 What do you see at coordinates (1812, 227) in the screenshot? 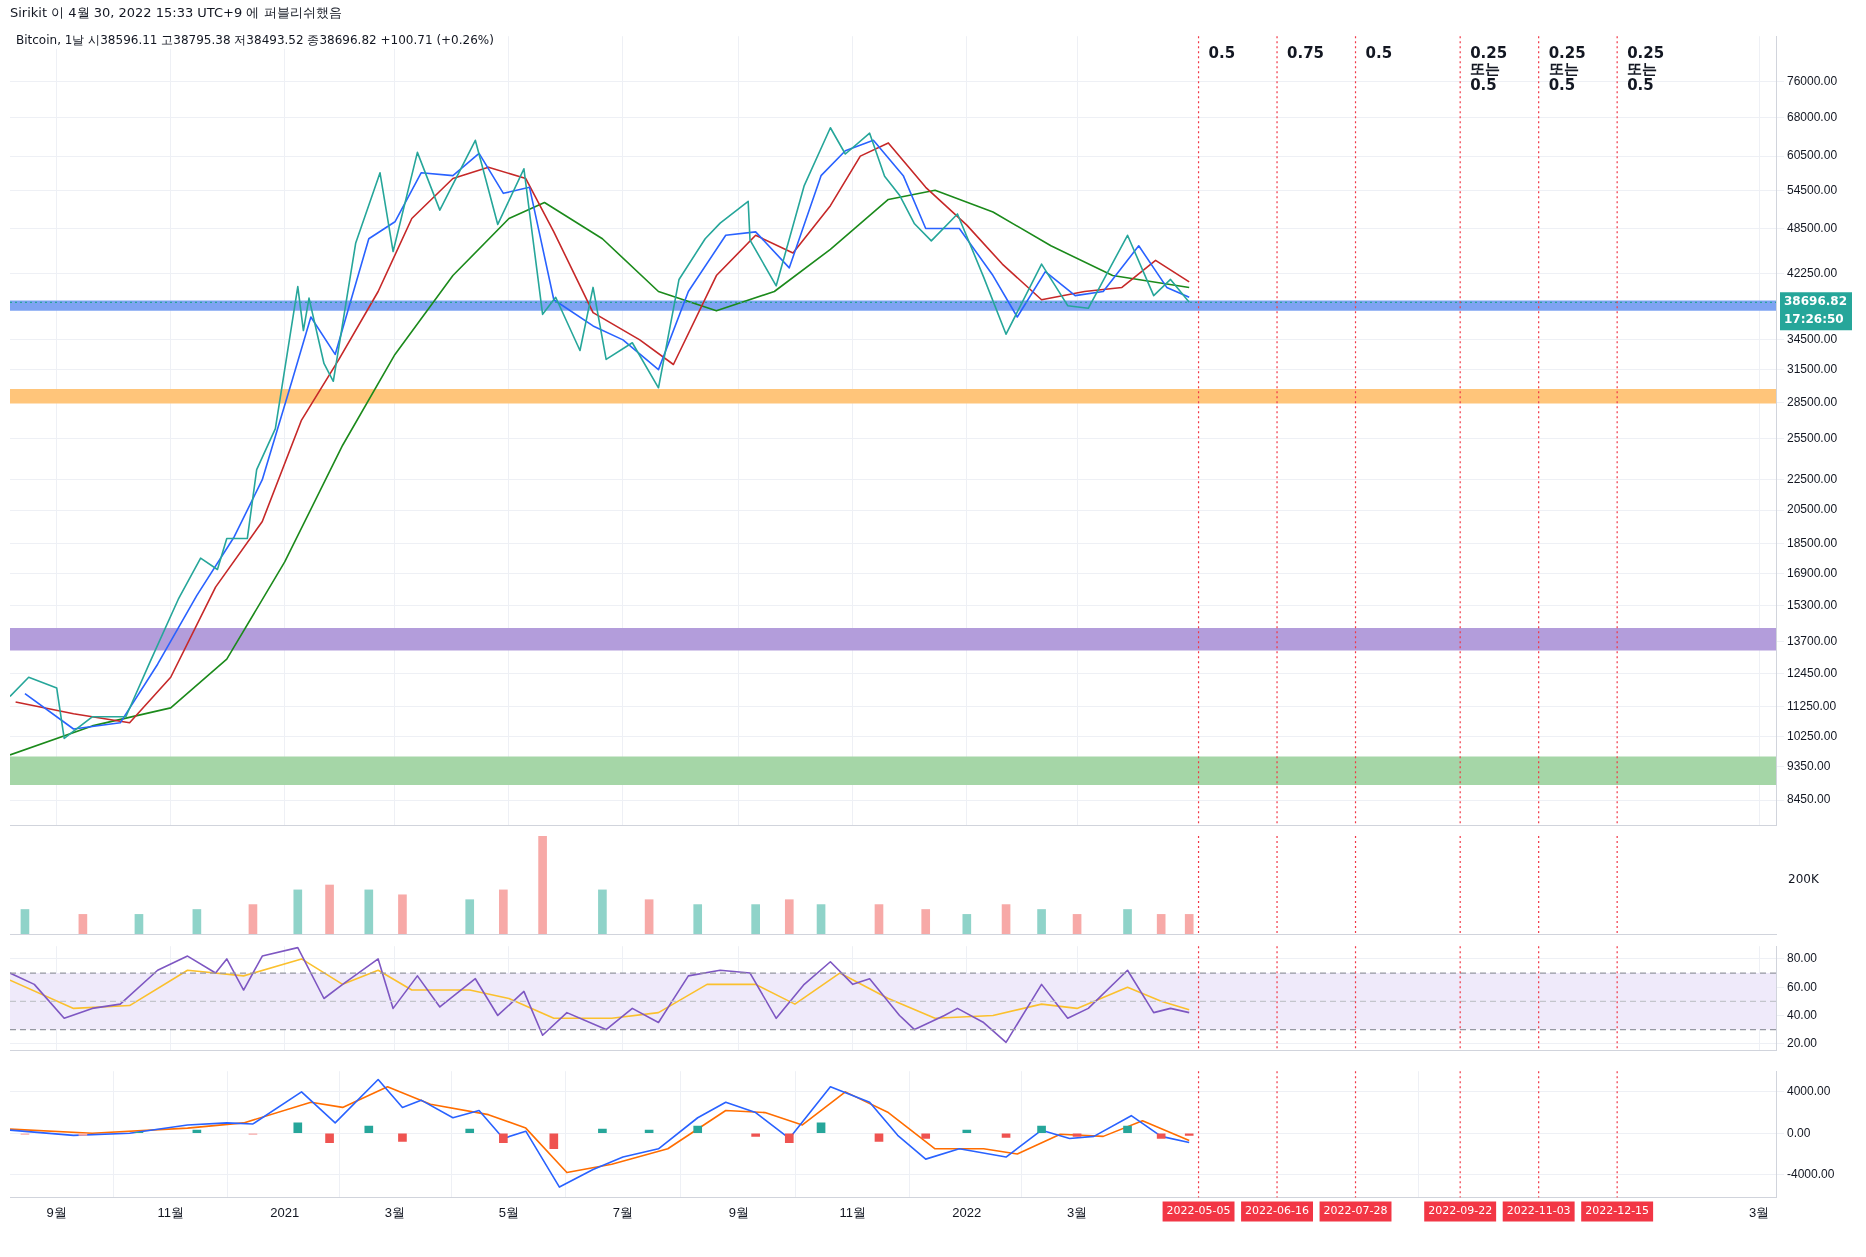
I see `y-tick-label: 48500.00` at bounding box center [1812, 227].